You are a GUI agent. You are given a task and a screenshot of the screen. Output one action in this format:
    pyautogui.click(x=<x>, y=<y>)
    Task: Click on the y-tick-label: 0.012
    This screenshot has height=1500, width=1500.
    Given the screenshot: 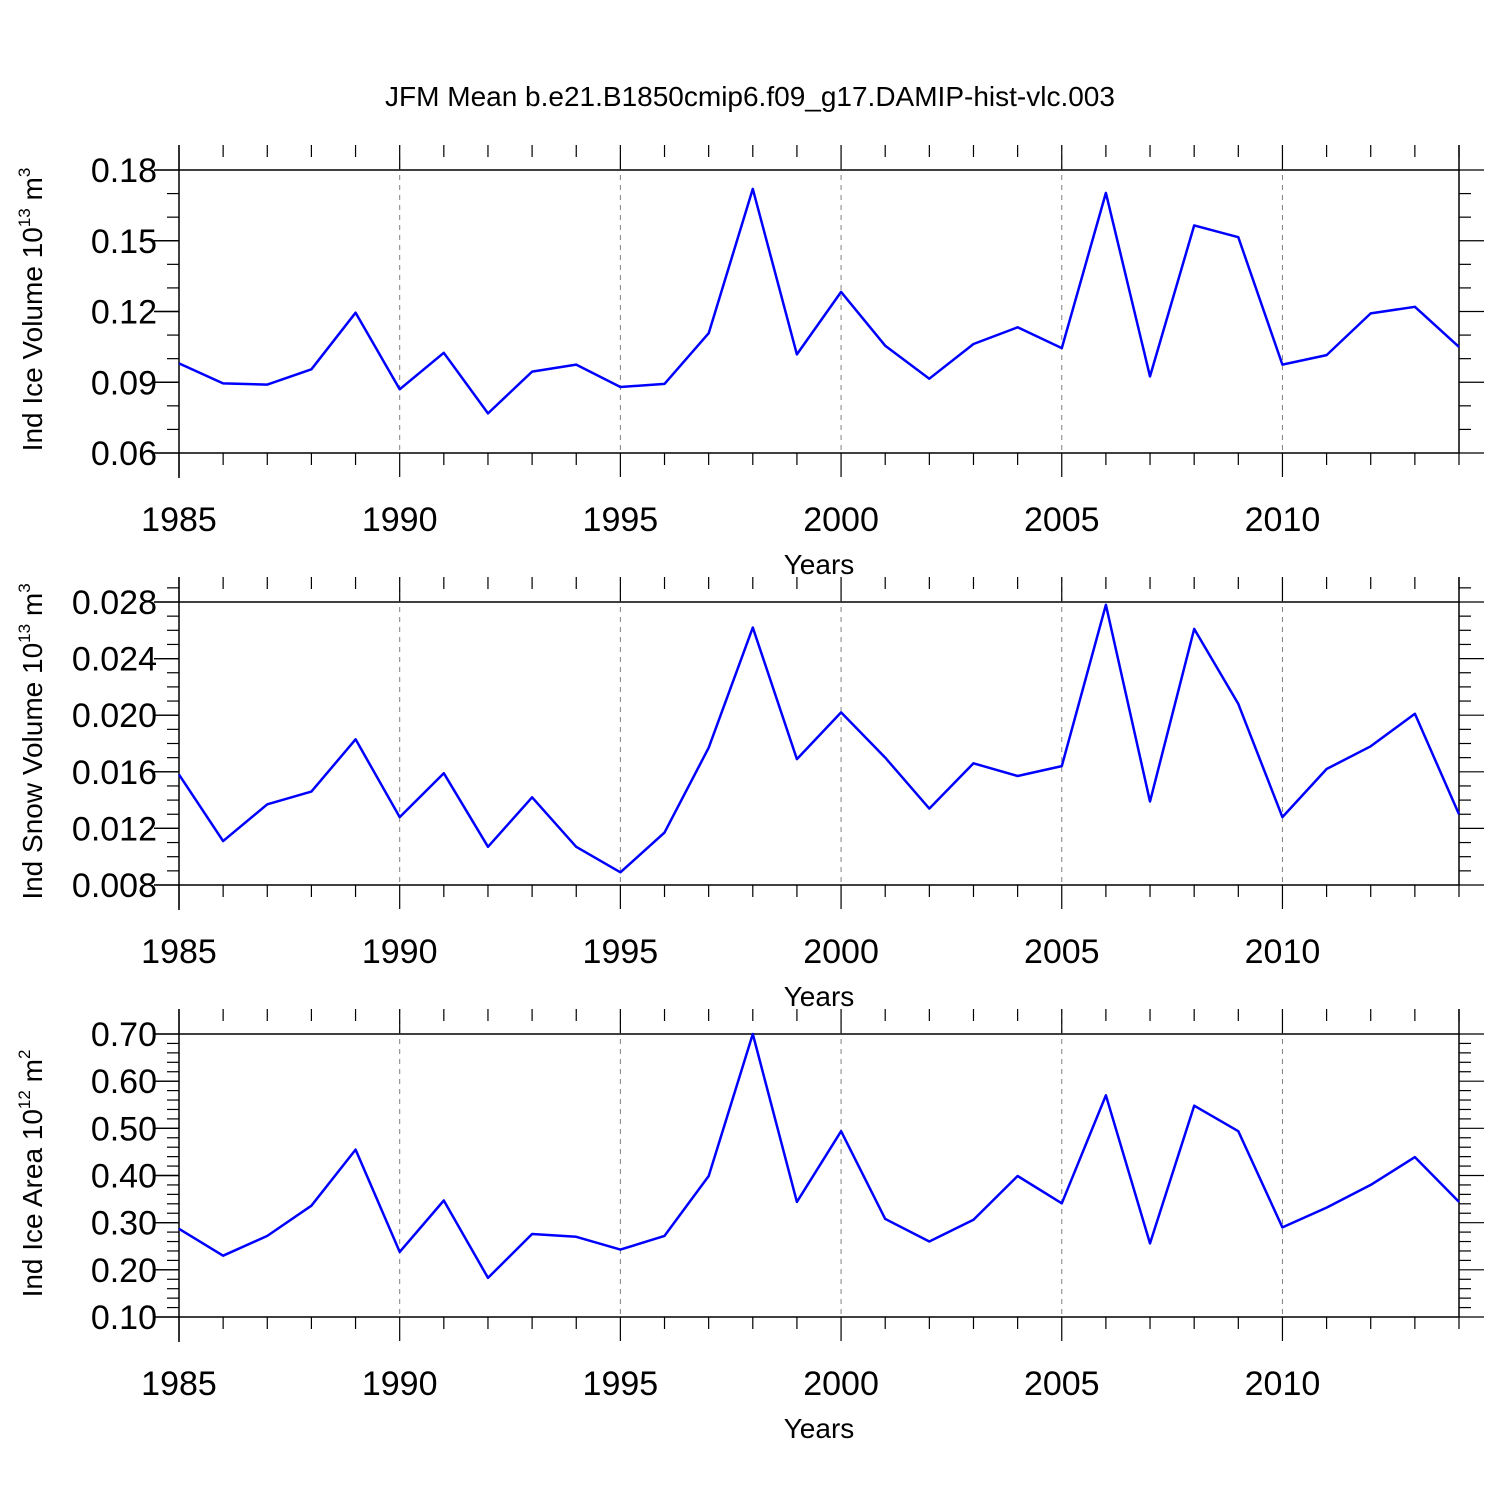 What is the action you would take?
    pyautogui.click(x=114, y=829)
    